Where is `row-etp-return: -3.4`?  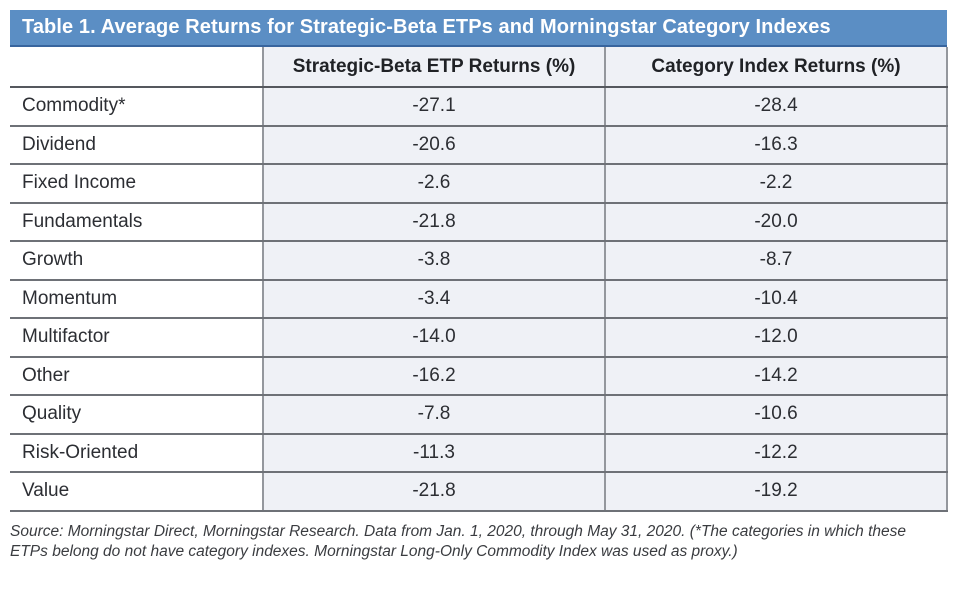 row-etp-return: -3.4 is located at coordinates (433, 299).